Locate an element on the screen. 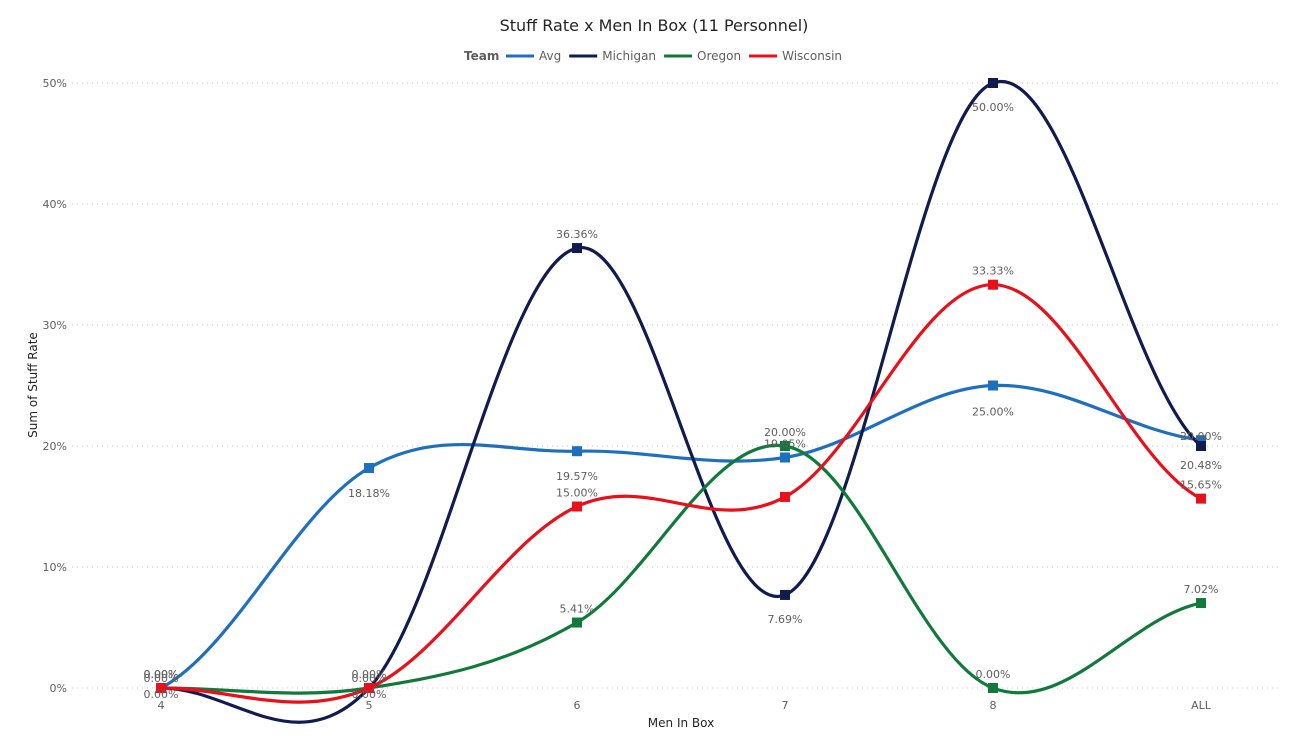 This screenshot has width=1299, height=747. data-label: 36.36% is located at coordinates (577, 234).